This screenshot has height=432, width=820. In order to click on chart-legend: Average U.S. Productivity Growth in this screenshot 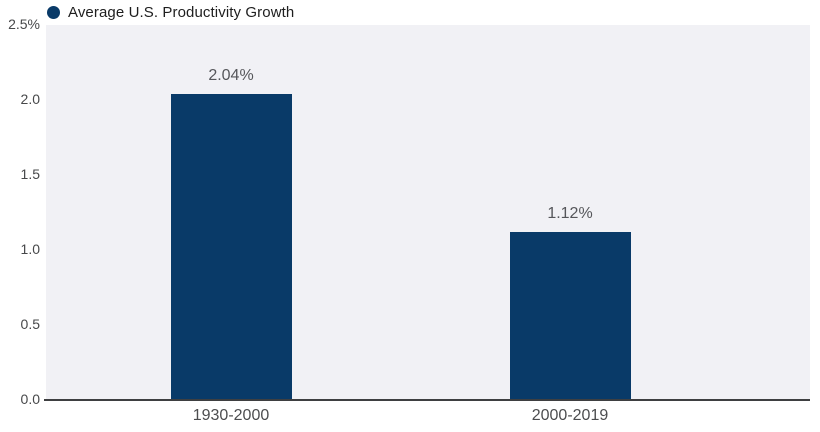, I will do `click(170, 12)`.